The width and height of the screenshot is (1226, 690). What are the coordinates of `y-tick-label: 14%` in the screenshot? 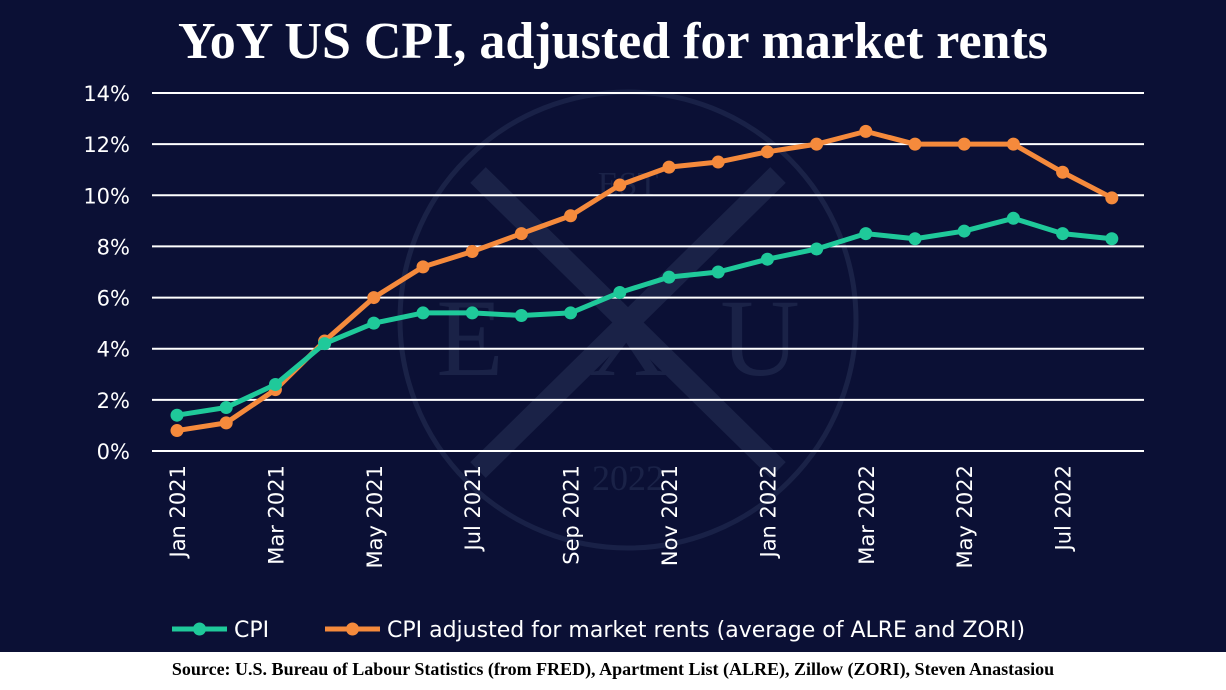 It's located at (106, 94).